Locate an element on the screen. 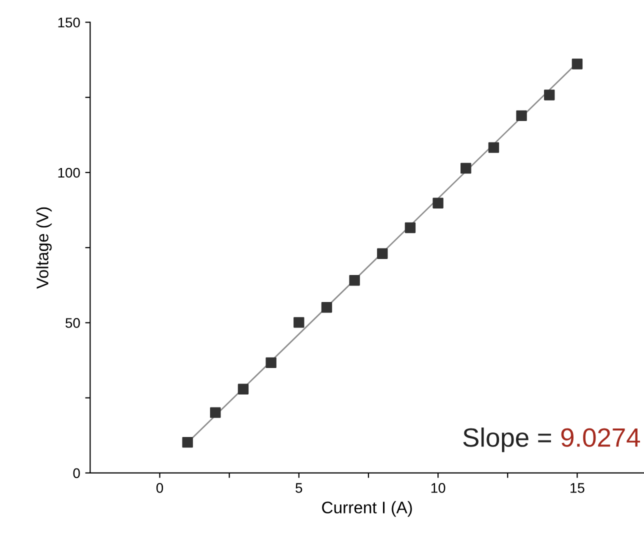 This screenshot has width=644, height=543. x-tick-label: 5 is located at coordinates (299, 488).